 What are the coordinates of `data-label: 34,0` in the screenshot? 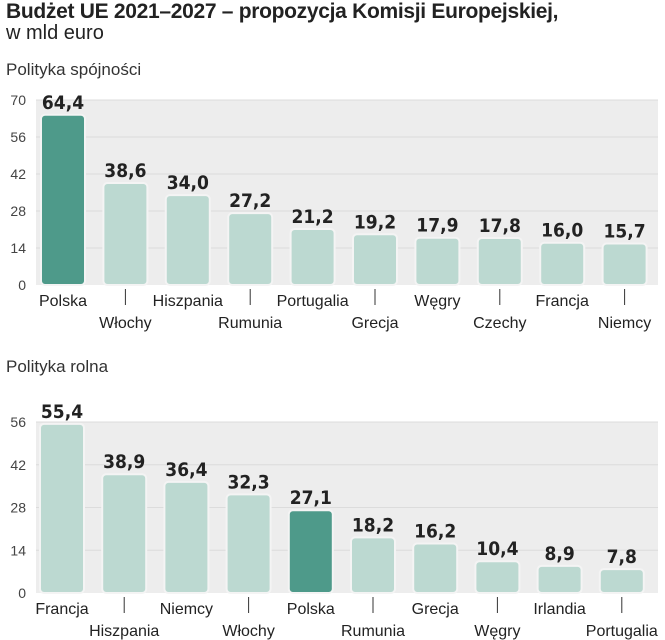 It's located at (188, 183).